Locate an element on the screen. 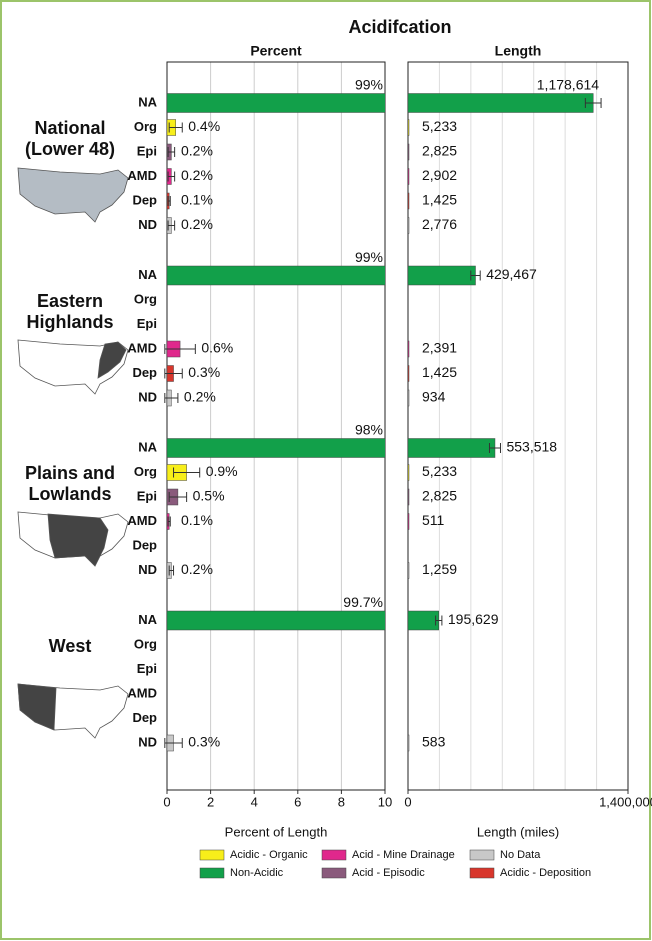 The width and height of the screenshot is (652, 941). value-label: 511 is located at coordinates (433, 520).